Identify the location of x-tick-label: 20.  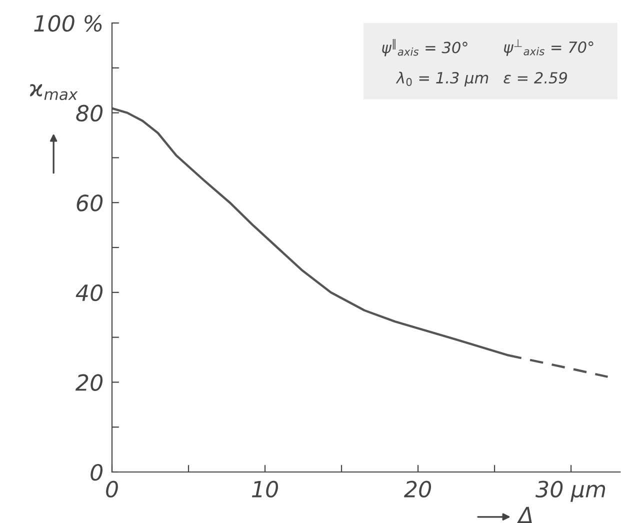
(418, 489).